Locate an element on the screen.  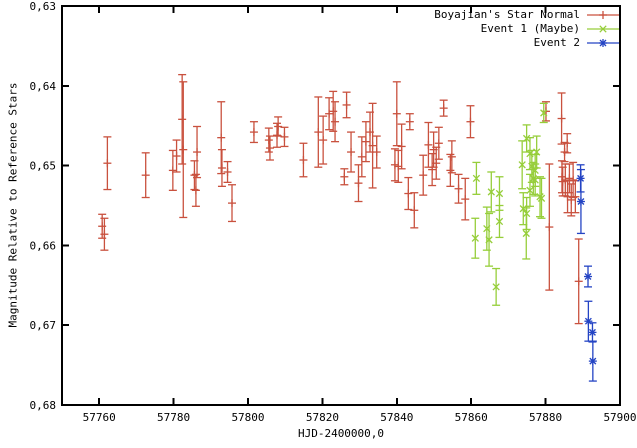
x-tick-label: 57840 is located at coordinates (396, 417).